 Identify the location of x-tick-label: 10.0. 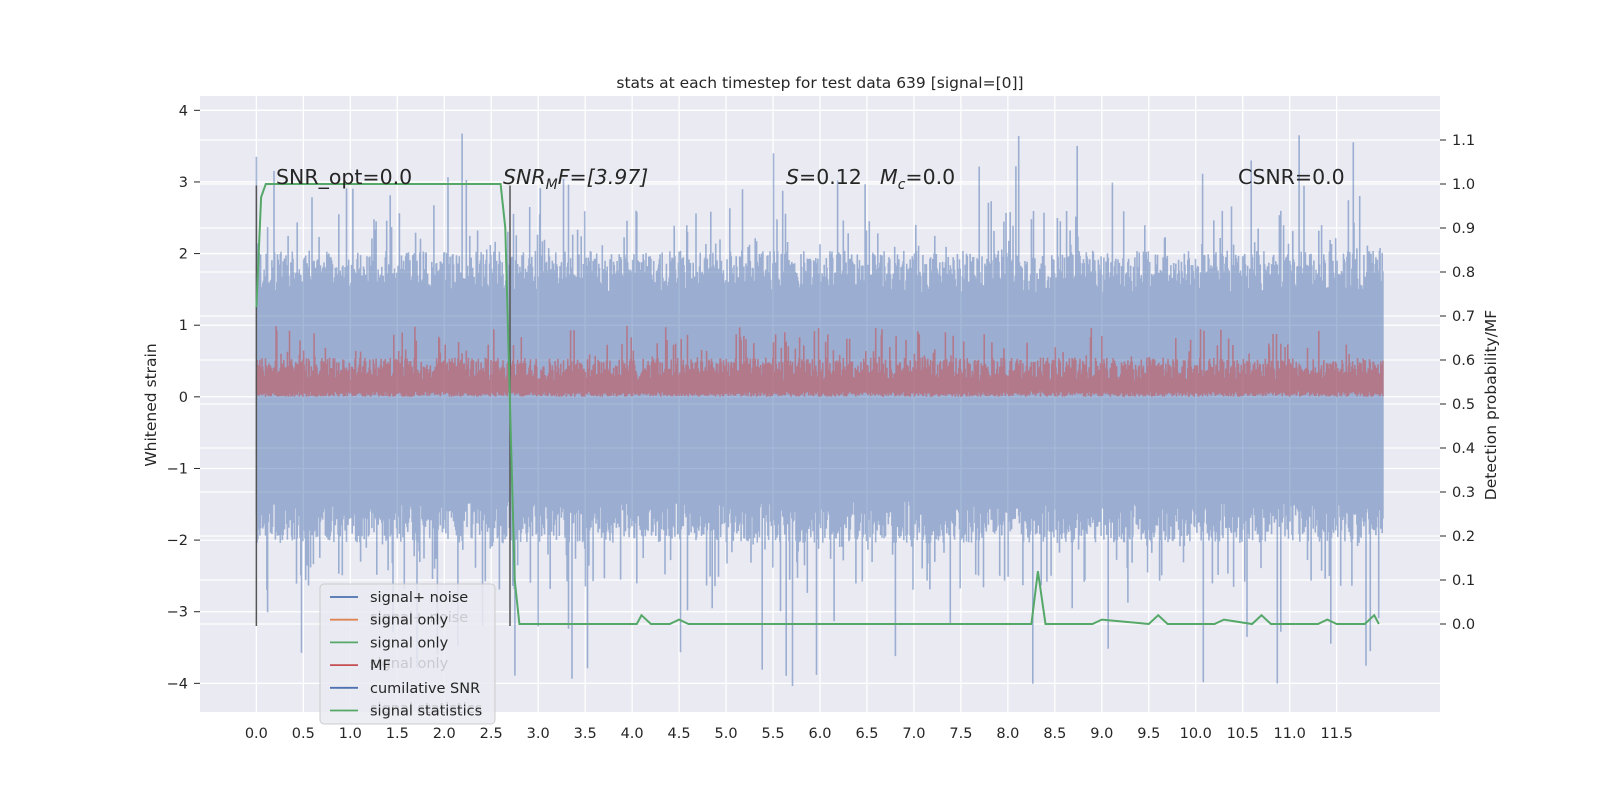
(1196, 734).